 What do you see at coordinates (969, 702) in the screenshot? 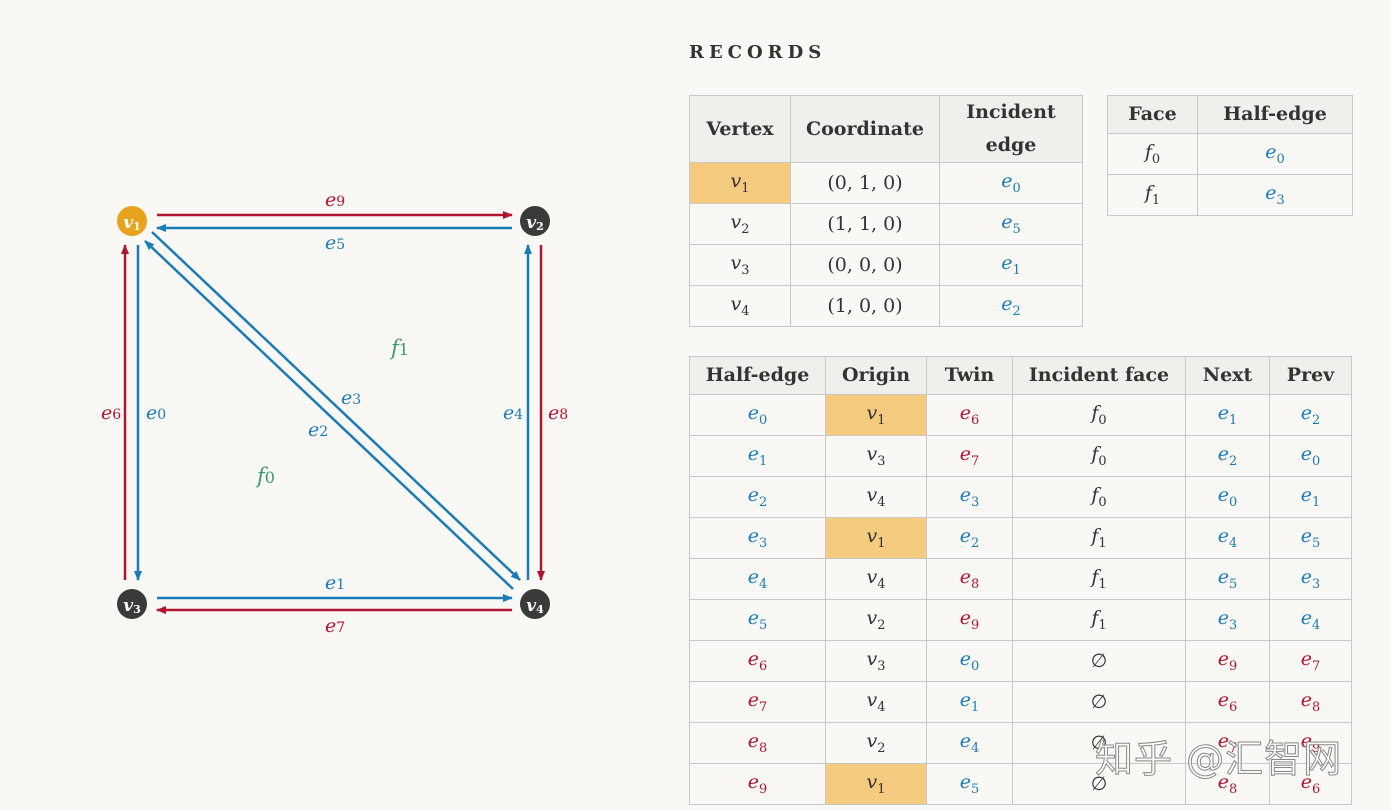
I see `twin-cell: e1` at bounding box center [969, 702].